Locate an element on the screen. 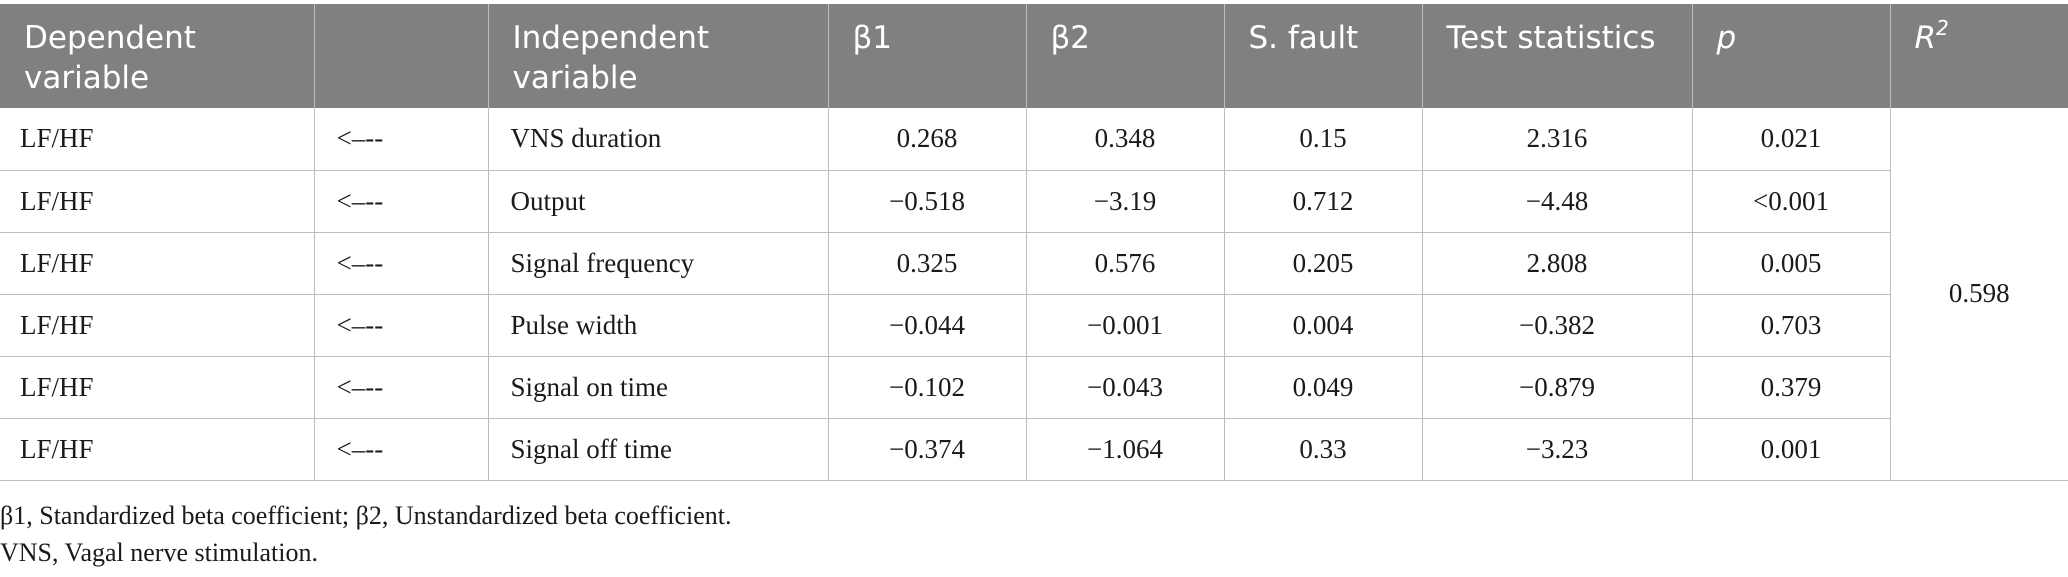 Image resolution: width=2068 pixels, height=577 pixels. cell-p-value: 0.005 is located at coordinates (1790, 263).